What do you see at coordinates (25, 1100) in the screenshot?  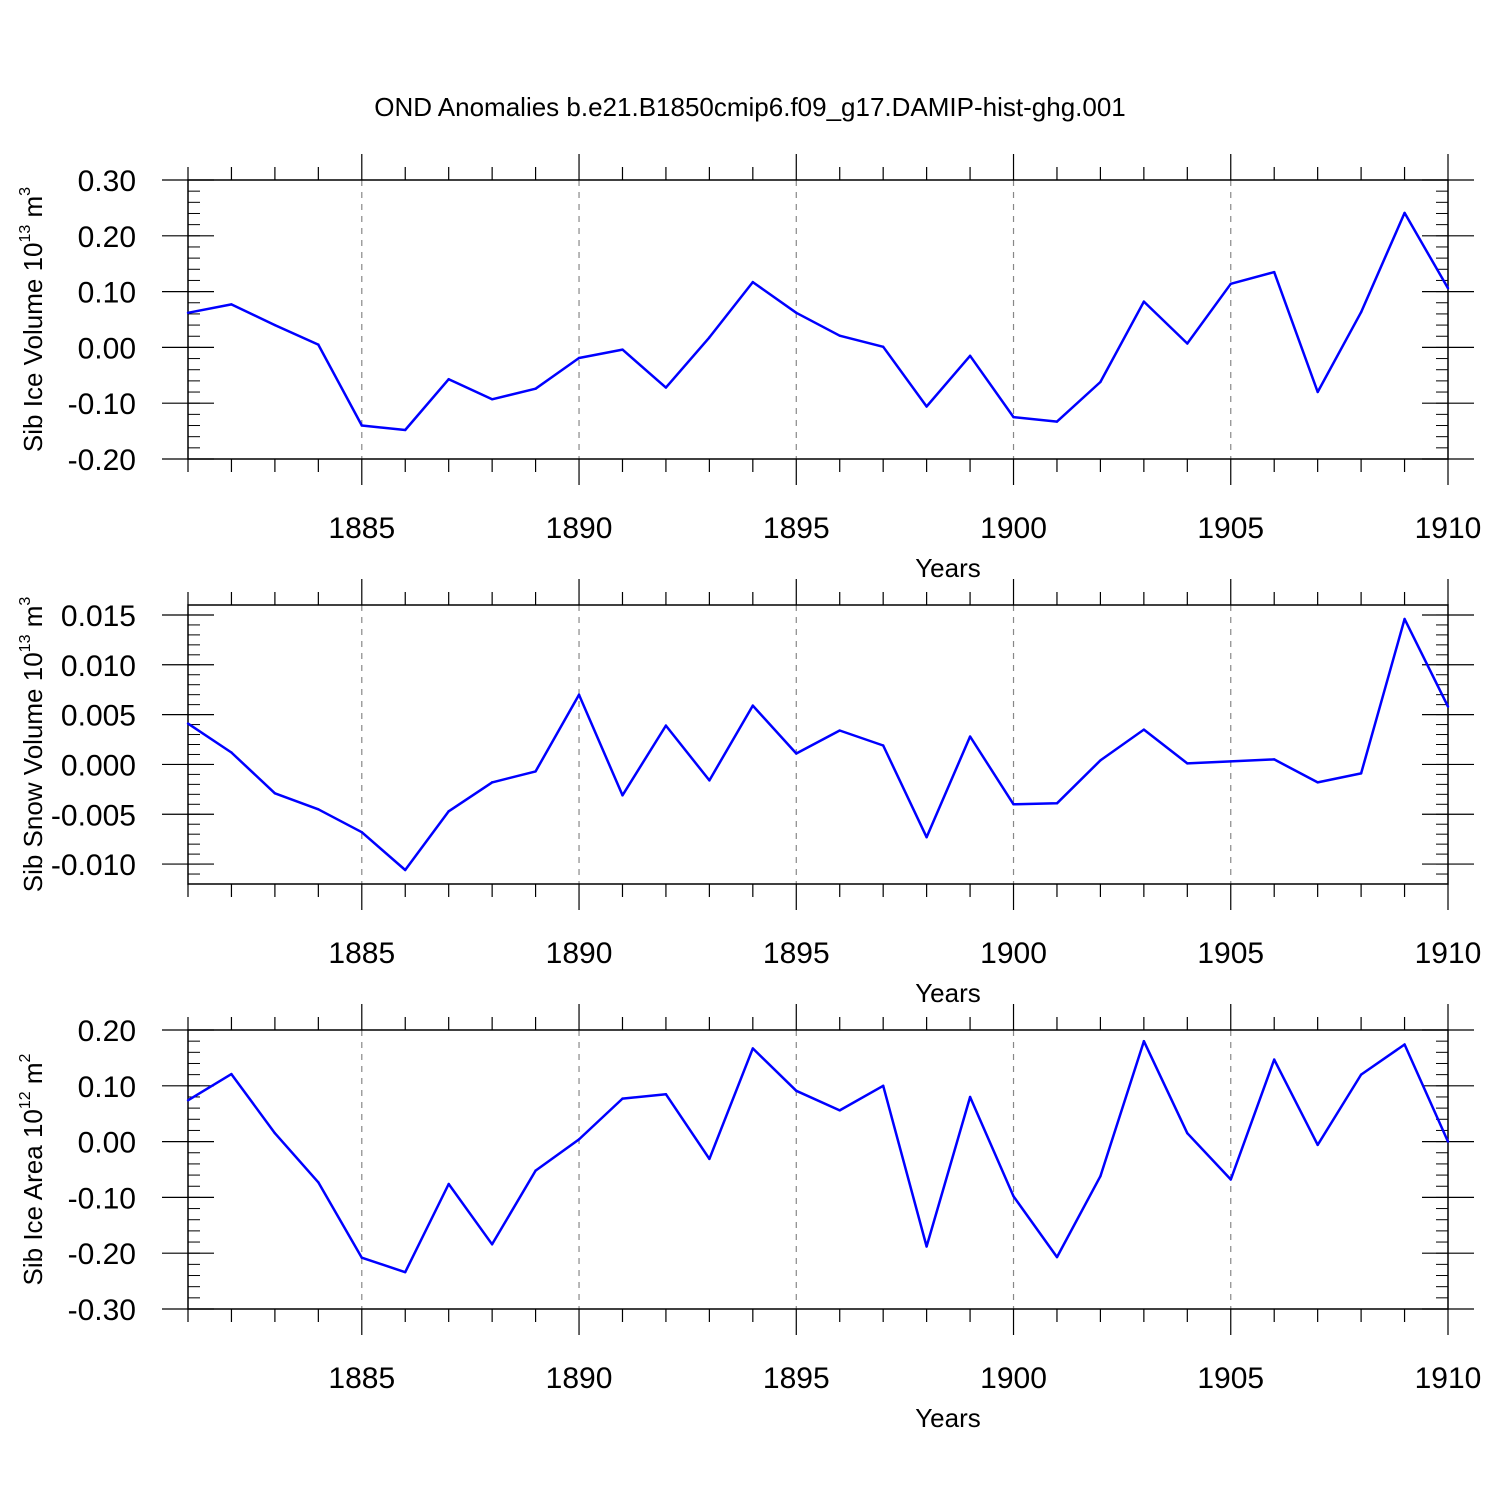 I see `y-axis-label-exponent: 12` at bounding box center [25, 1100].